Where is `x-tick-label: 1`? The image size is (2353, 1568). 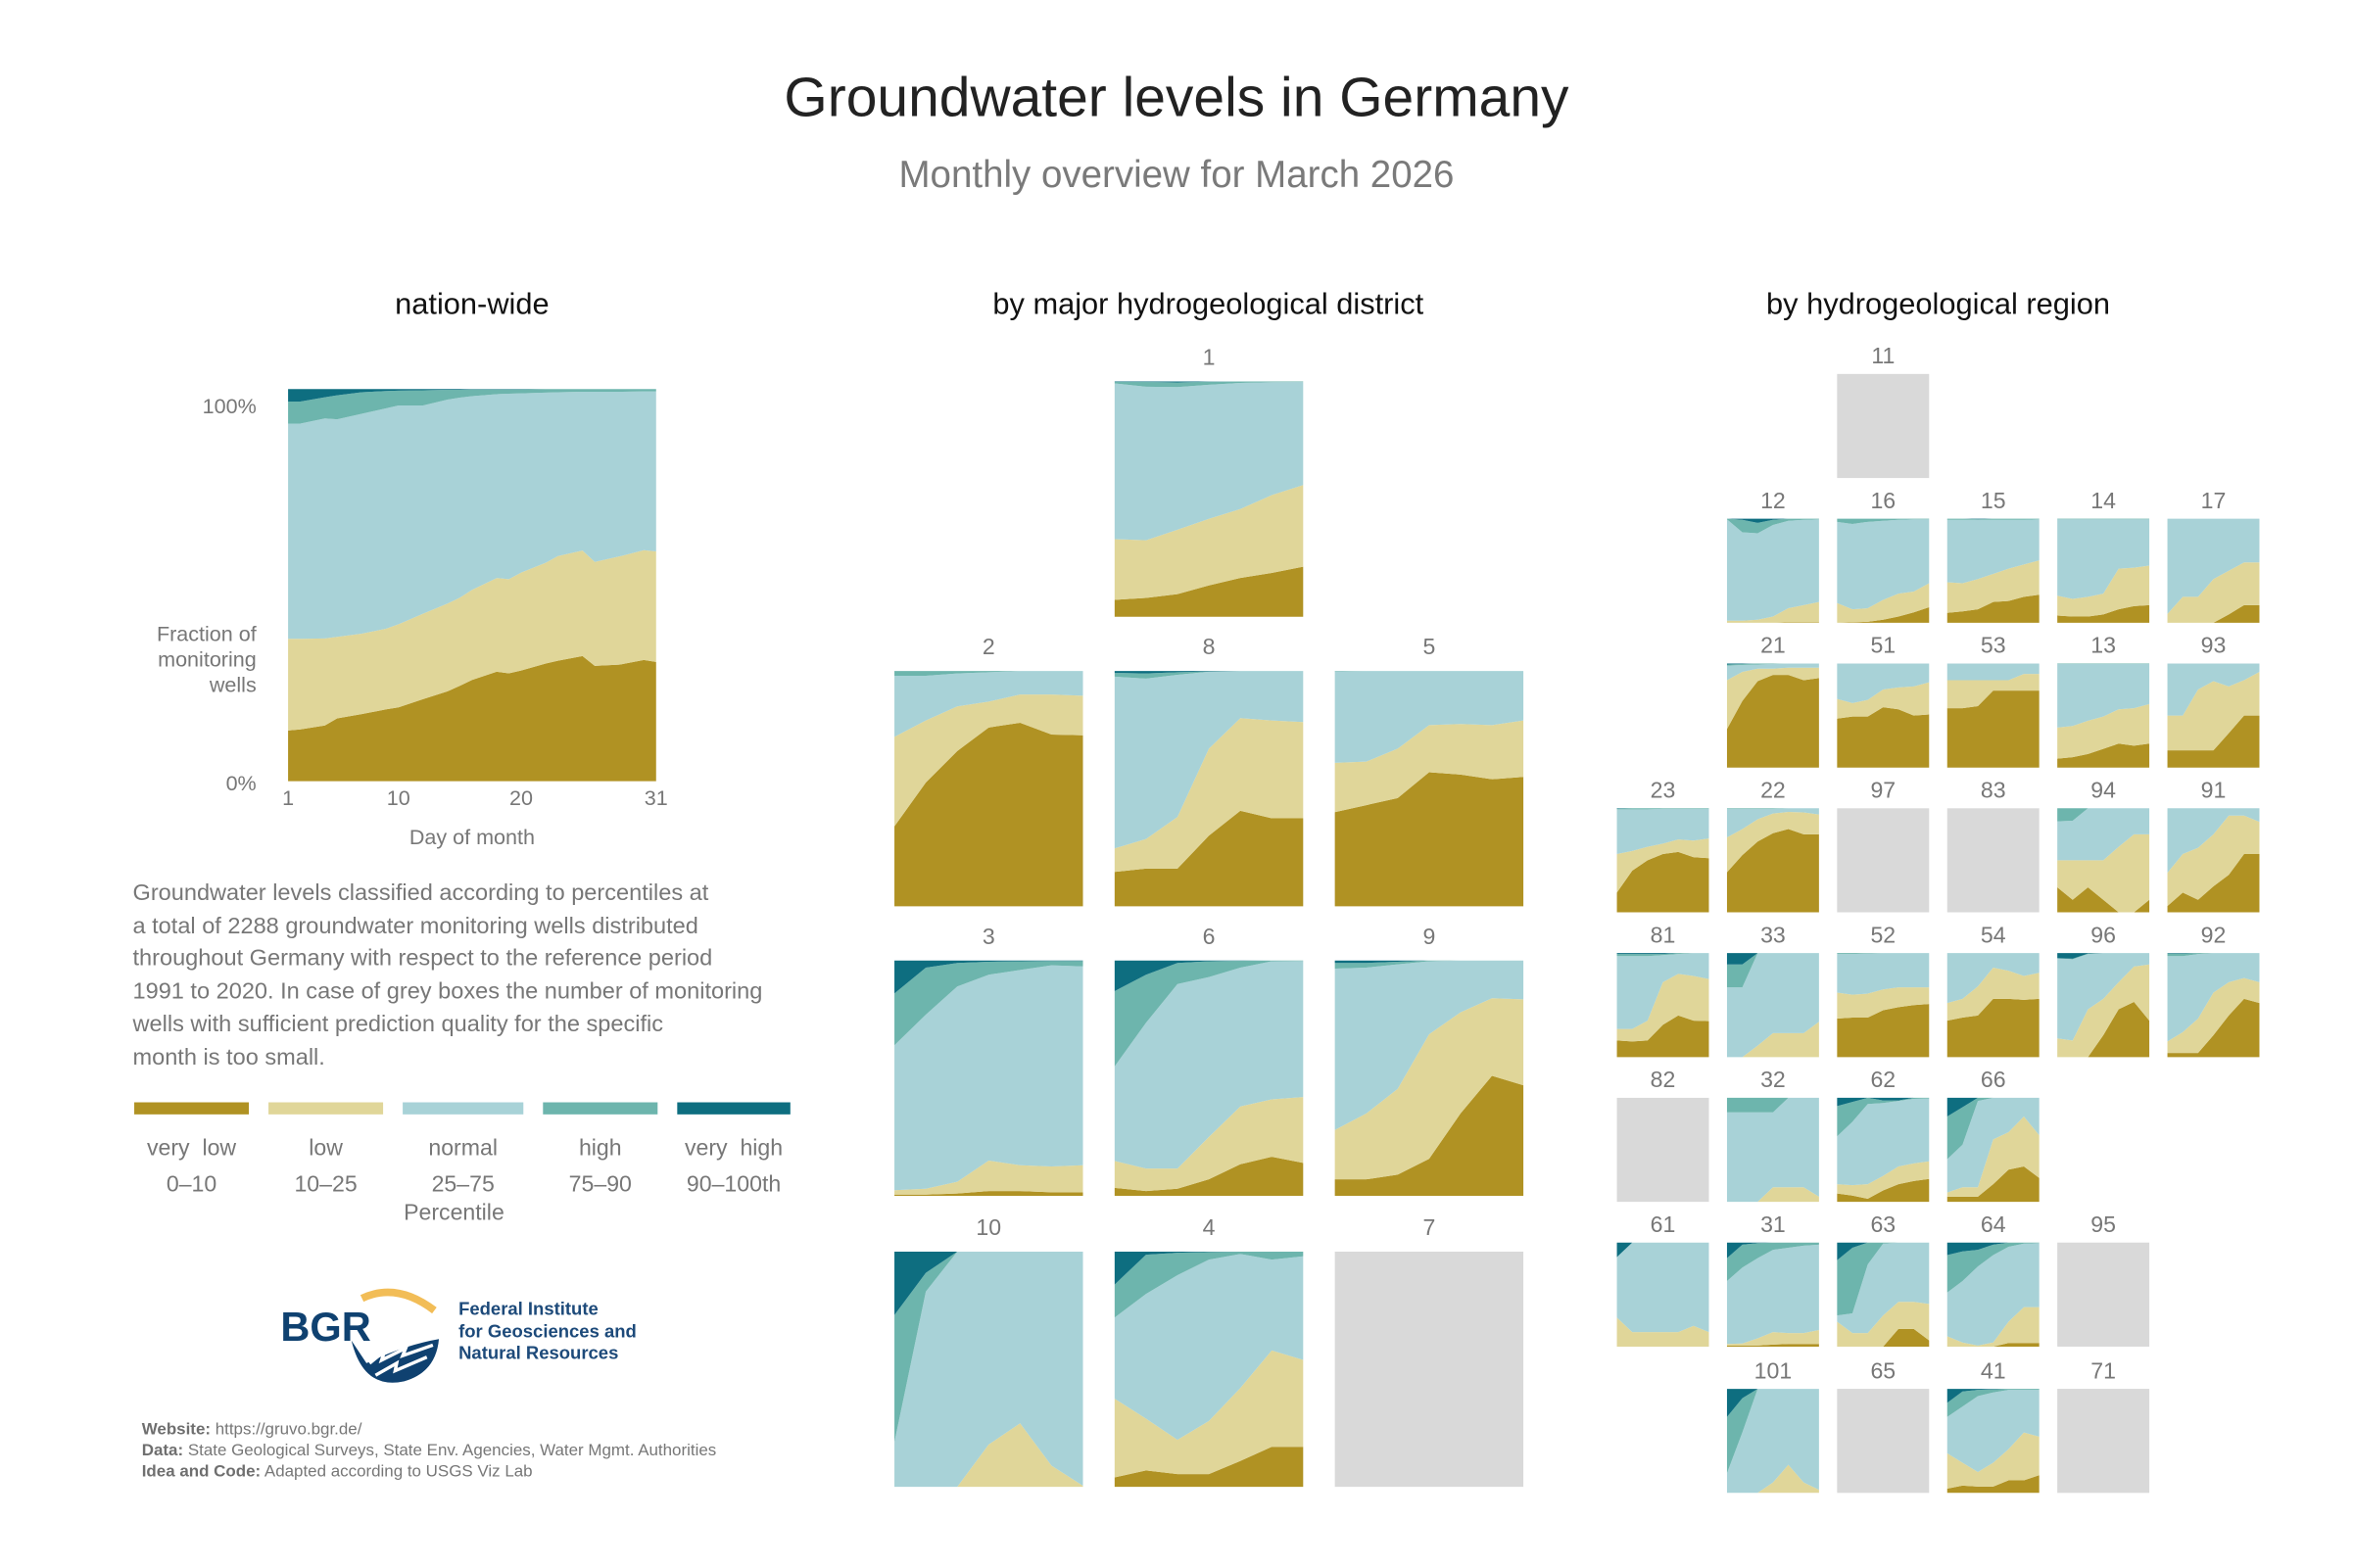
x-tick-label: 1 is located at coordinates (288, 798).